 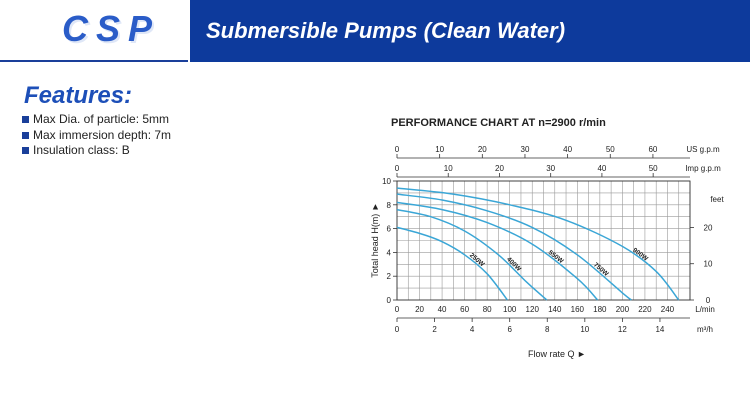 I want to click on title-bar: Submersible Pumps (Clean Water), so click(x=470, y=31).